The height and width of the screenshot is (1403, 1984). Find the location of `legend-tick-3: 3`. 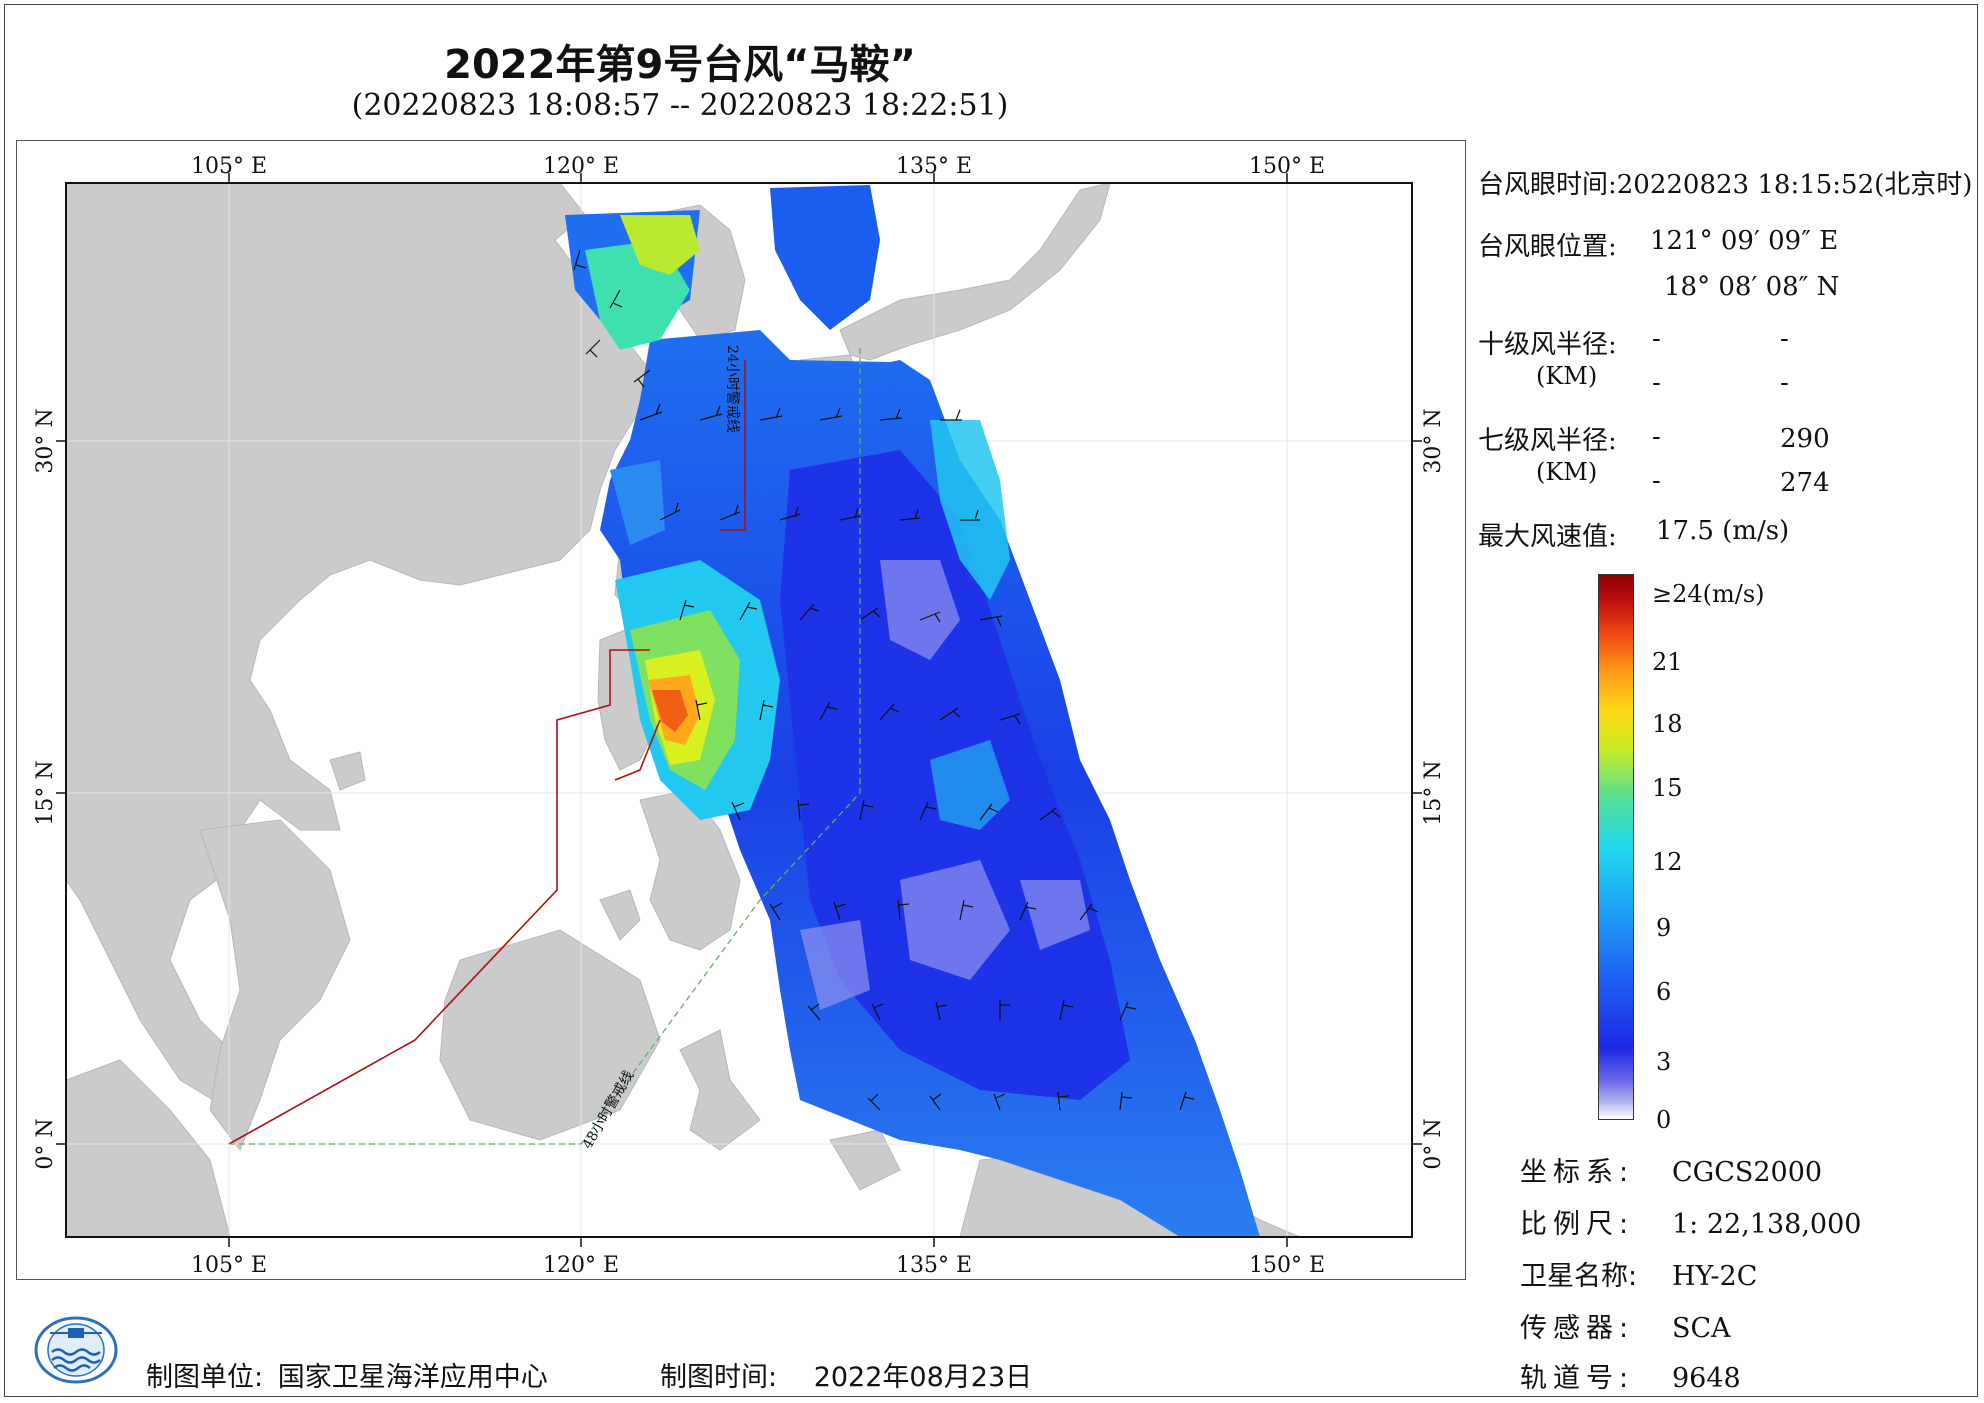

legend-tick-3: 3 is located at coordinates (1664, 1062).